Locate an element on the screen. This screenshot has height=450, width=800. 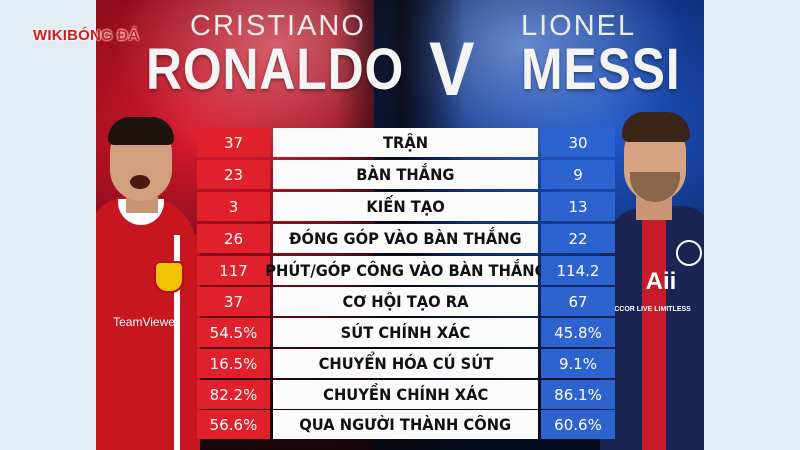
stat-row: 56.6% QUA NGƯỜI THÀNH CÔNG 60.6% is located at coordinates (406, 424).